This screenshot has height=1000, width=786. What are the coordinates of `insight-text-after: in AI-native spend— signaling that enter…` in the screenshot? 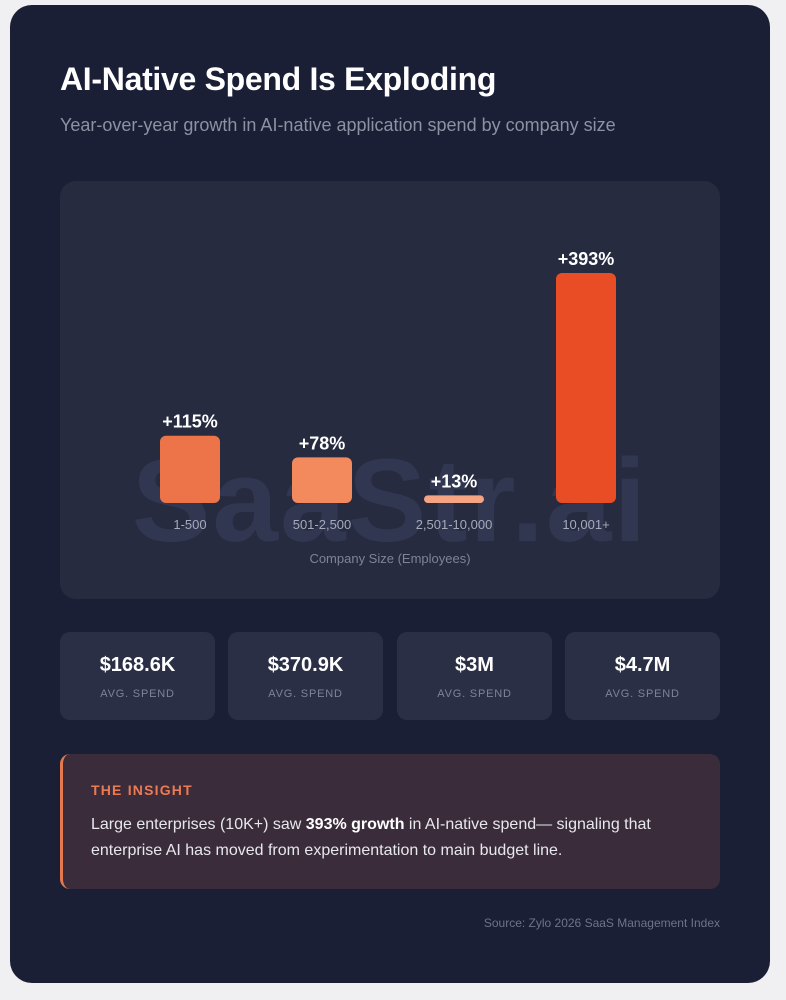 It's located at (371, 837).